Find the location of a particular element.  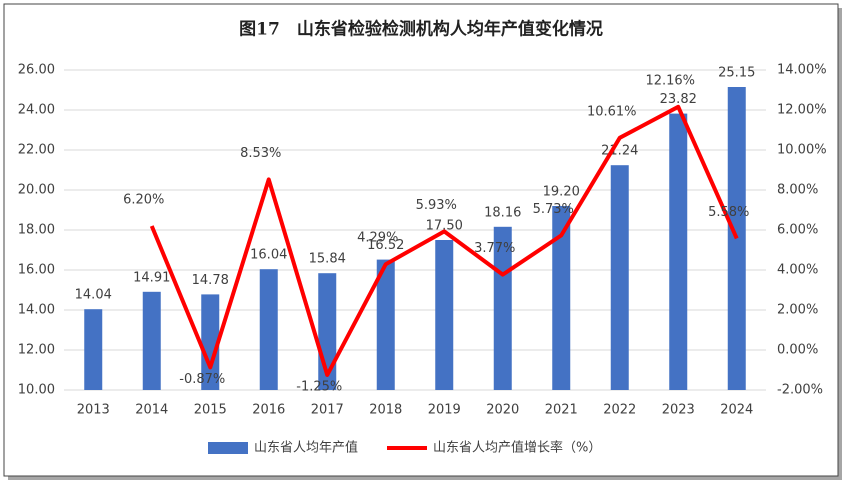

x-tick-label: 2015 is located at coordinates (210, 410).